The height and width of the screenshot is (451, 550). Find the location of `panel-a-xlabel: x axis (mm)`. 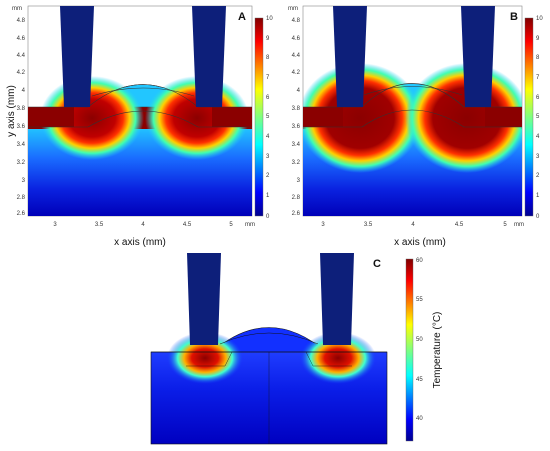

panel-a-xlabel: x axis (mm) is located at coordinates (140, 242).